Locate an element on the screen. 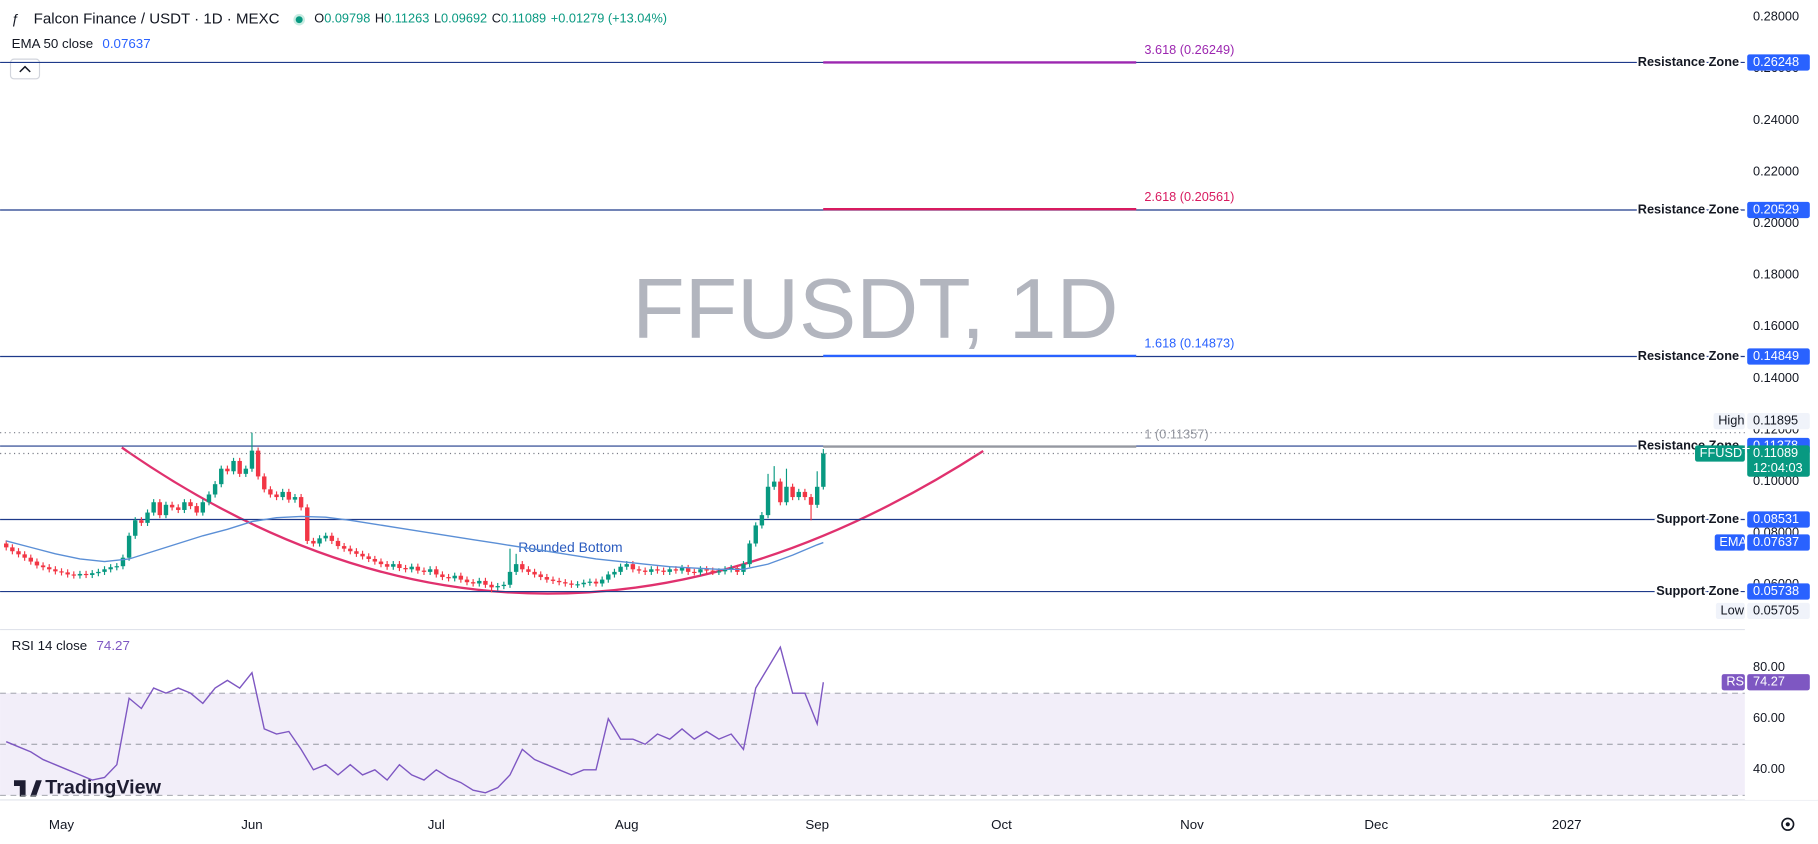 This screenshot has width=1818, height=844. watermark: FFUSDT, 1D is located at coordinates (875, 309).